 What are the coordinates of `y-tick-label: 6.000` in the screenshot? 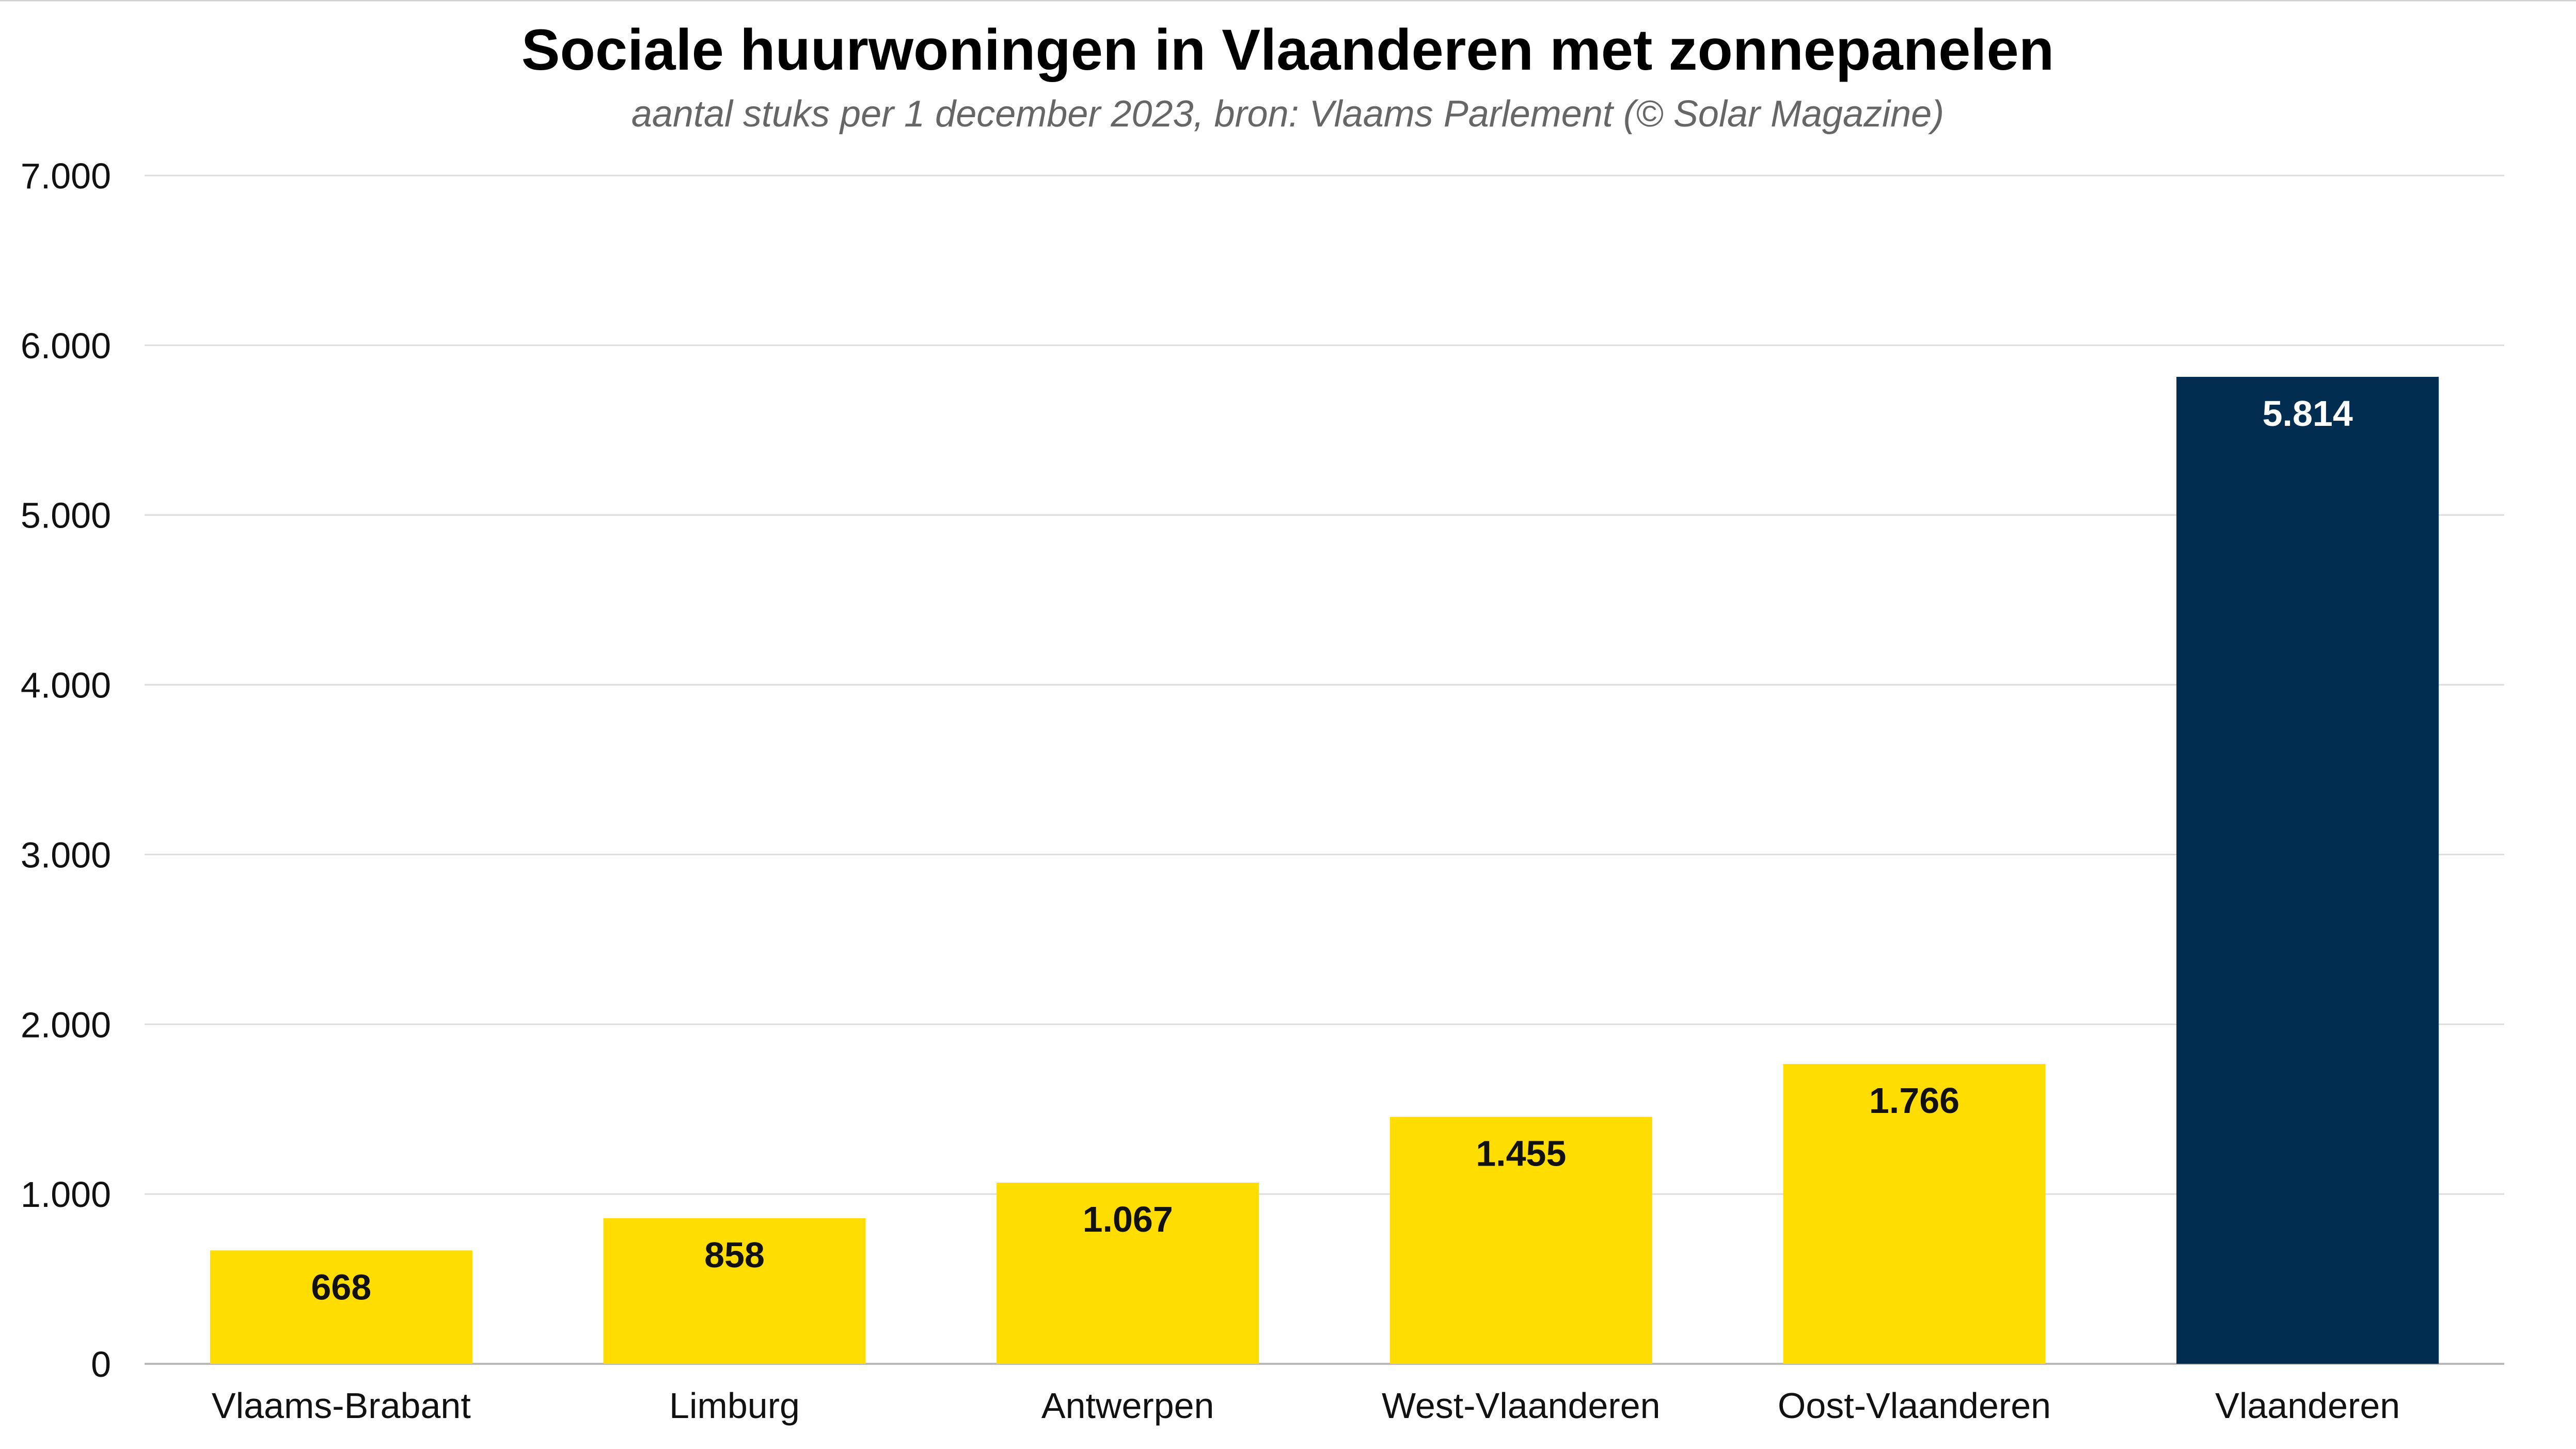 It's located at (66, 346).